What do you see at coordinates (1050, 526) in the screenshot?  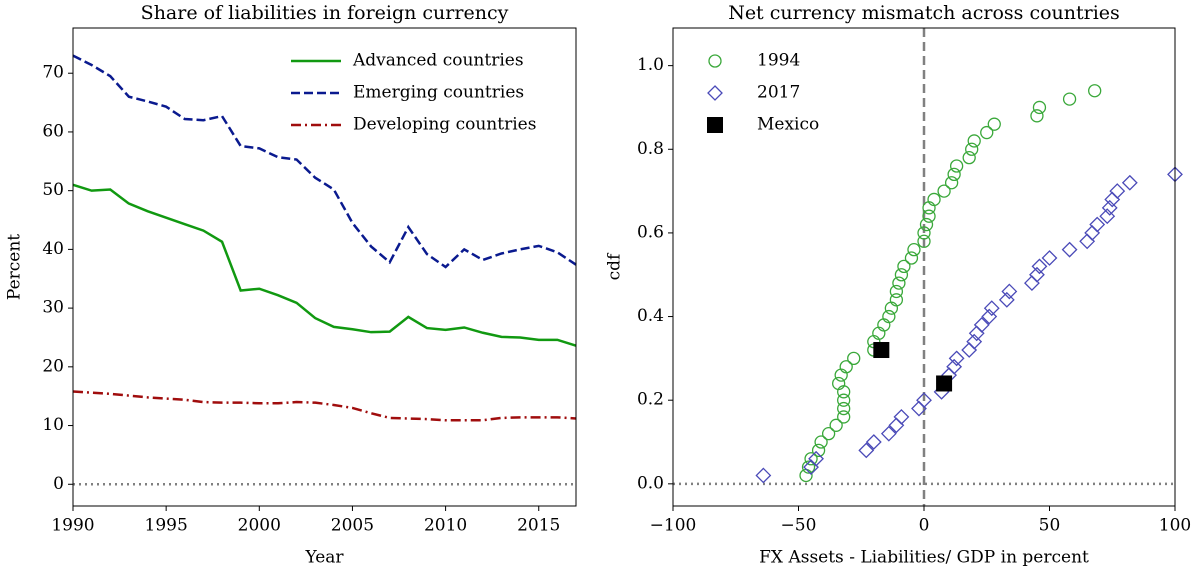 I see `x-tick-label: 50` at bounding box center [1050, 526].